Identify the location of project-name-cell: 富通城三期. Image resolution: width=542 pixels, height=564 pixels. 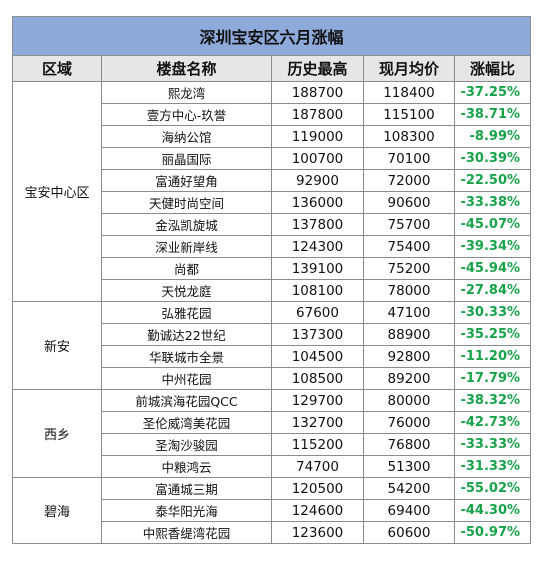
(186, 488).